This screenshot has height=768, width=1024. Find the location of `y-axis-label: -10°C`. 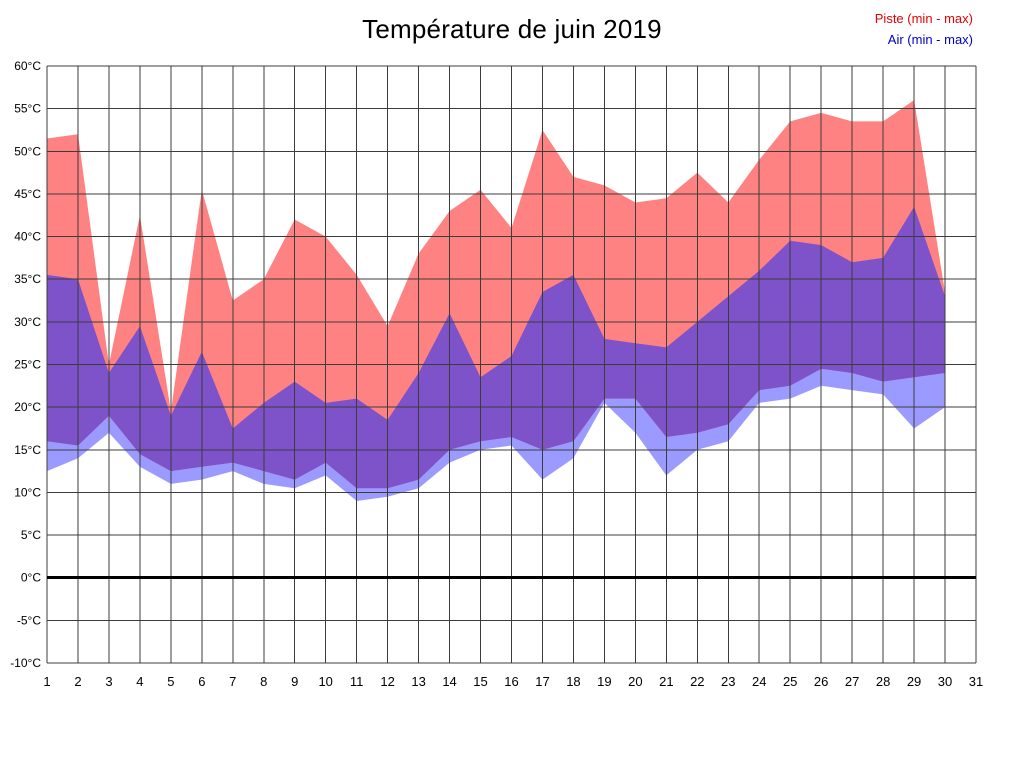

y-axis-label: -10°C is located at coordinates (25, 663).